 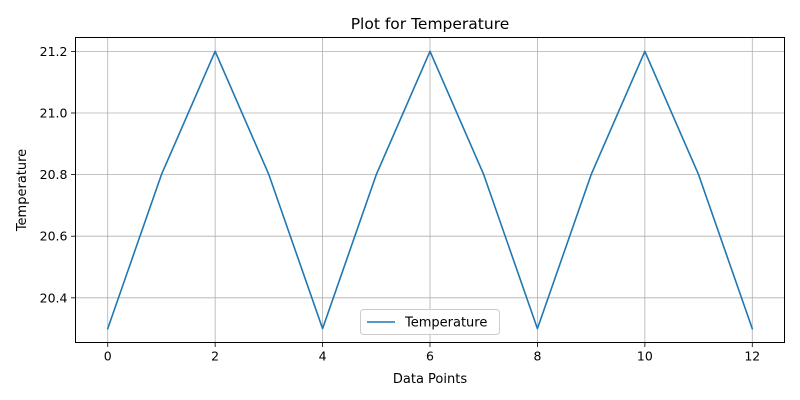 I want to click on y-tick-label: 21.0, so click(x=54, y=112).